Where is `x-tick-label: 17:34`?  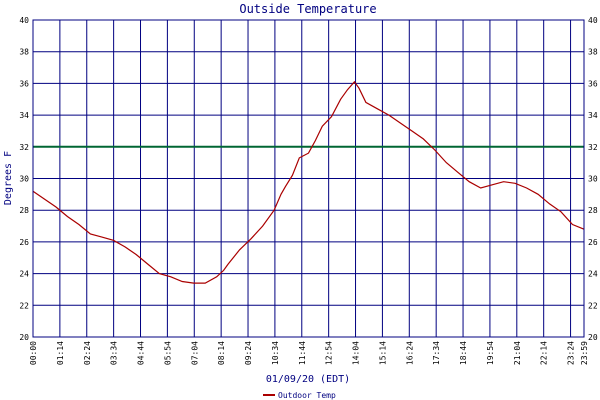 x-tick-label: 17:34 is located at coordinates (436, 353).